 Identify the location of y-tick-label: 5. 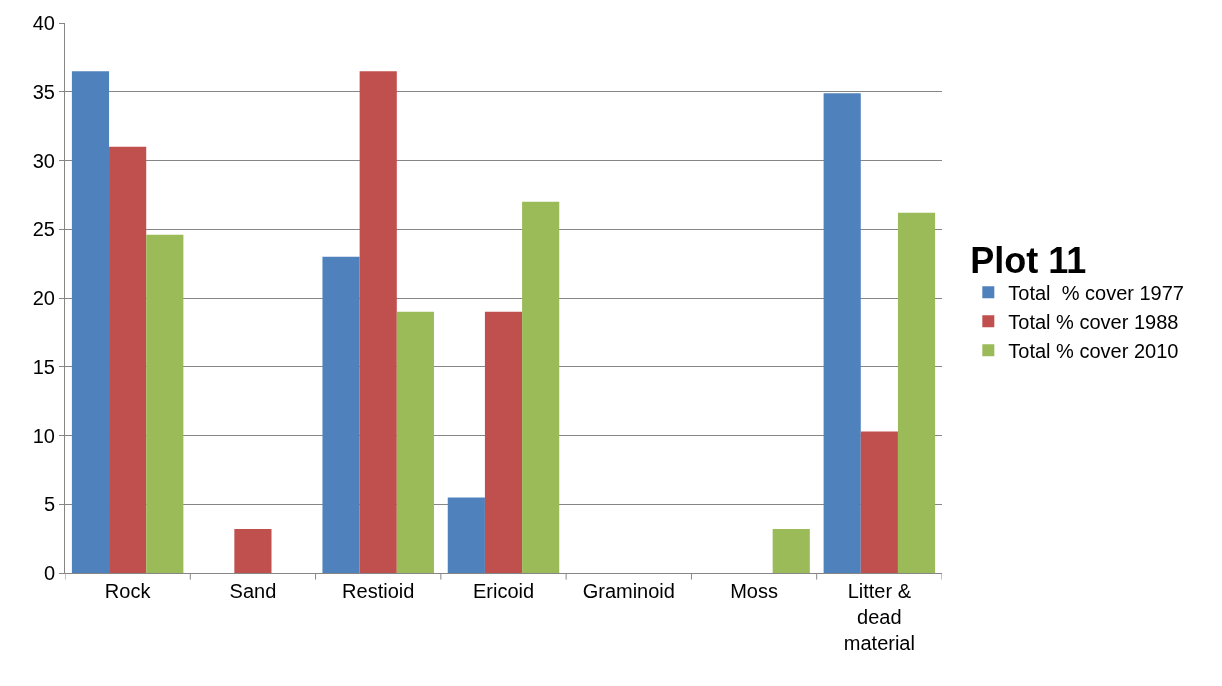
(49, 504).